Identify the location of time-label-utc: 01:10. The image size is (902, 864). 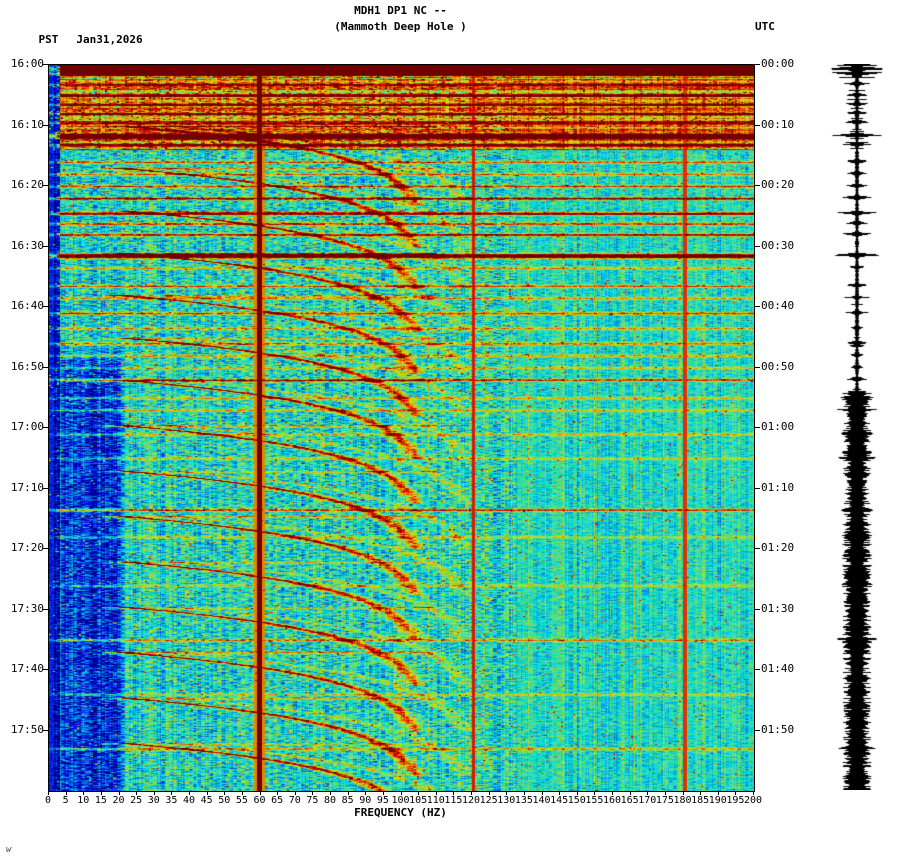
(778, 487).